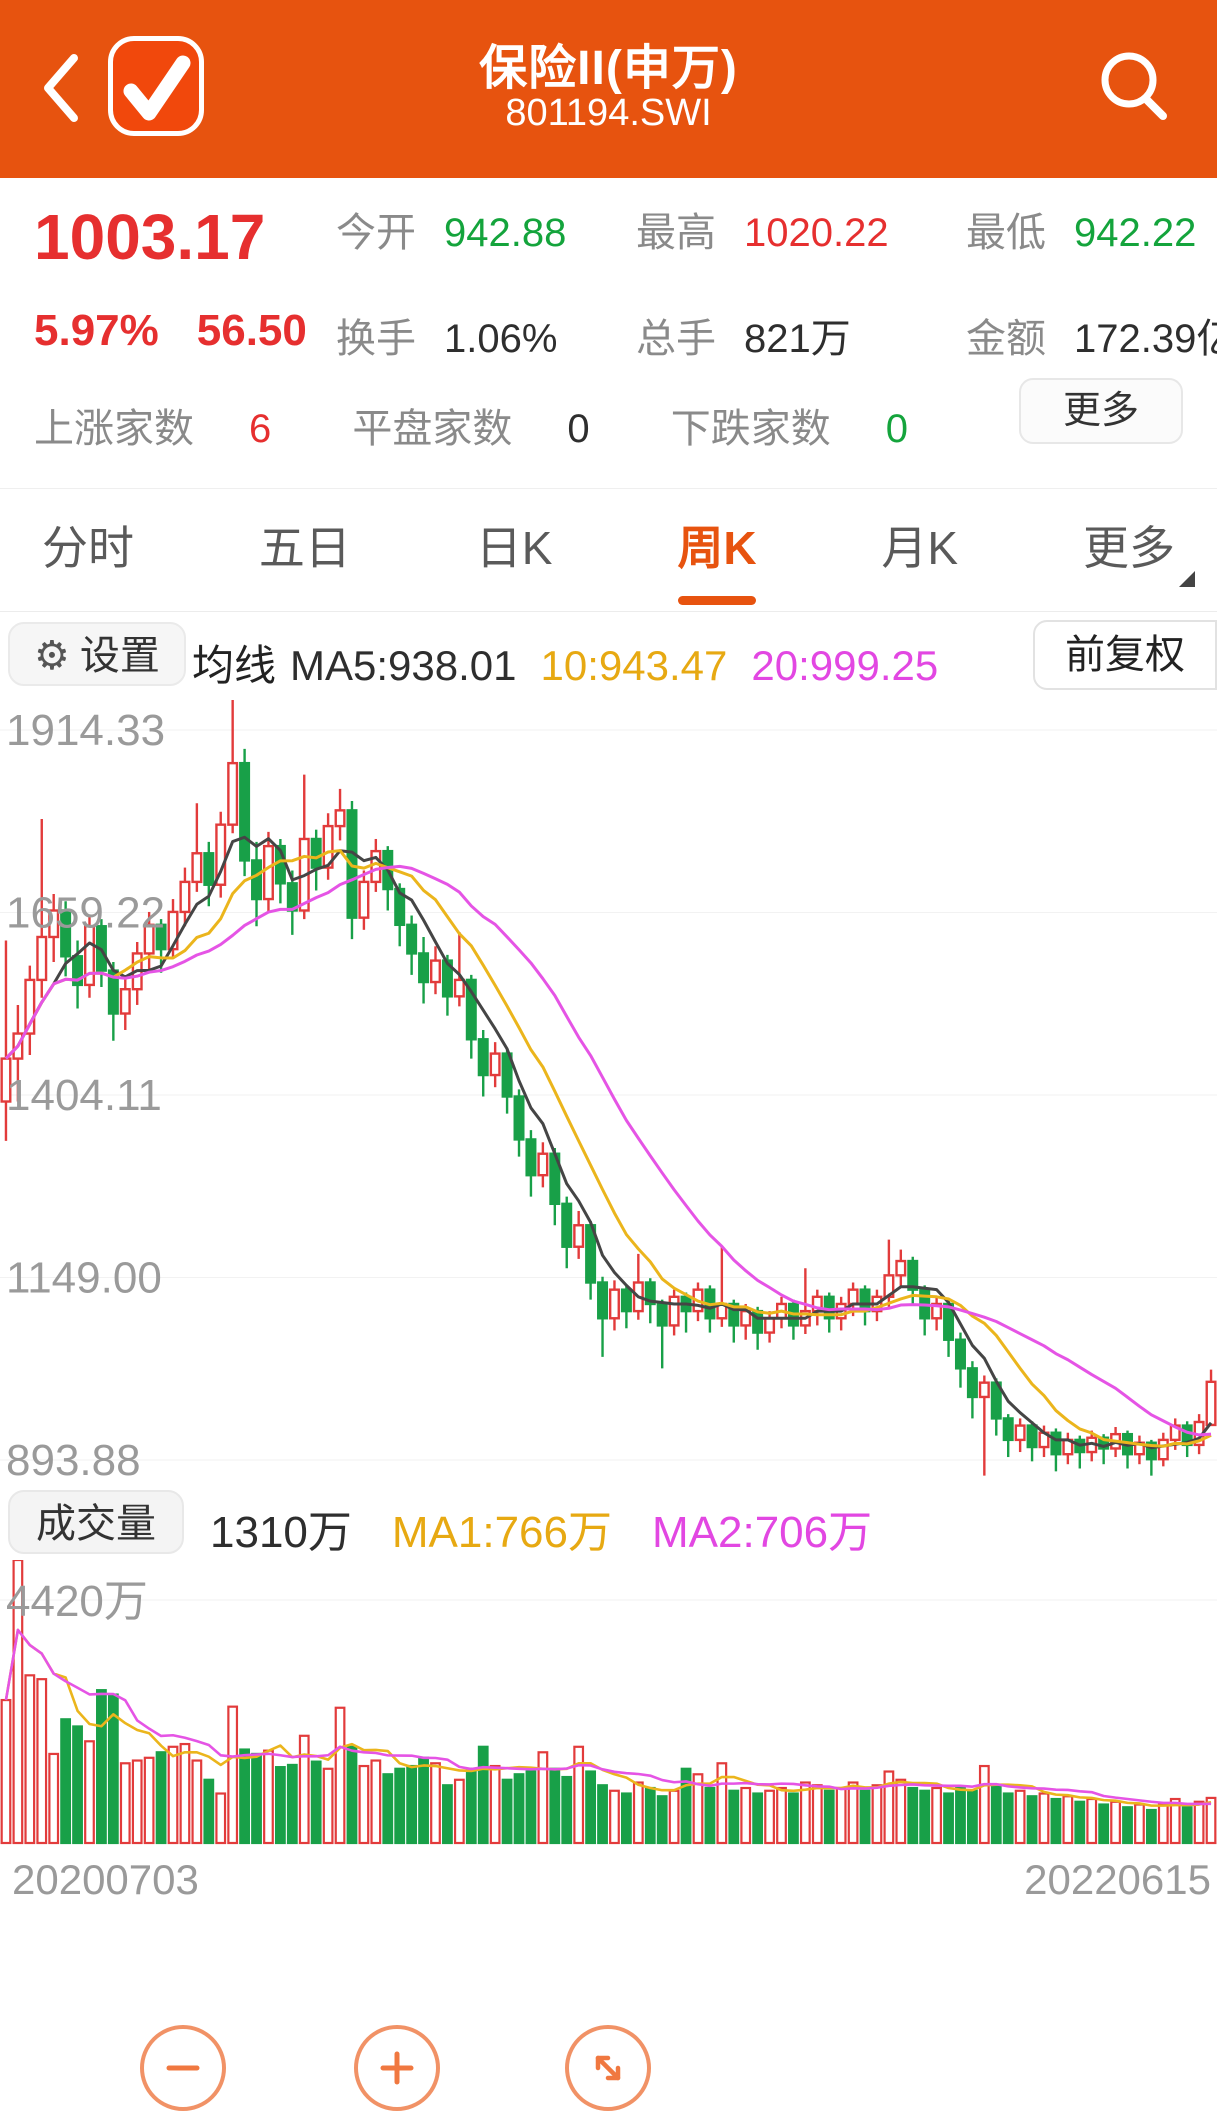 The width and height of the screenshot is (1217, 2111). Describe the element at coordinates (1125, 655) in the screenshot. I see `adjust-mode-button: 前复权` at that location.